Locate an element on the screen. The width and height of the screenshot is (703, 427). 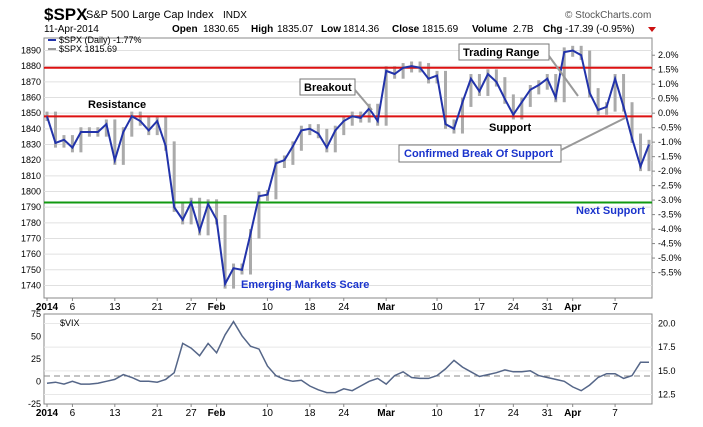
brand-text: © StockCharts.com is located at coordinates (608, 15).